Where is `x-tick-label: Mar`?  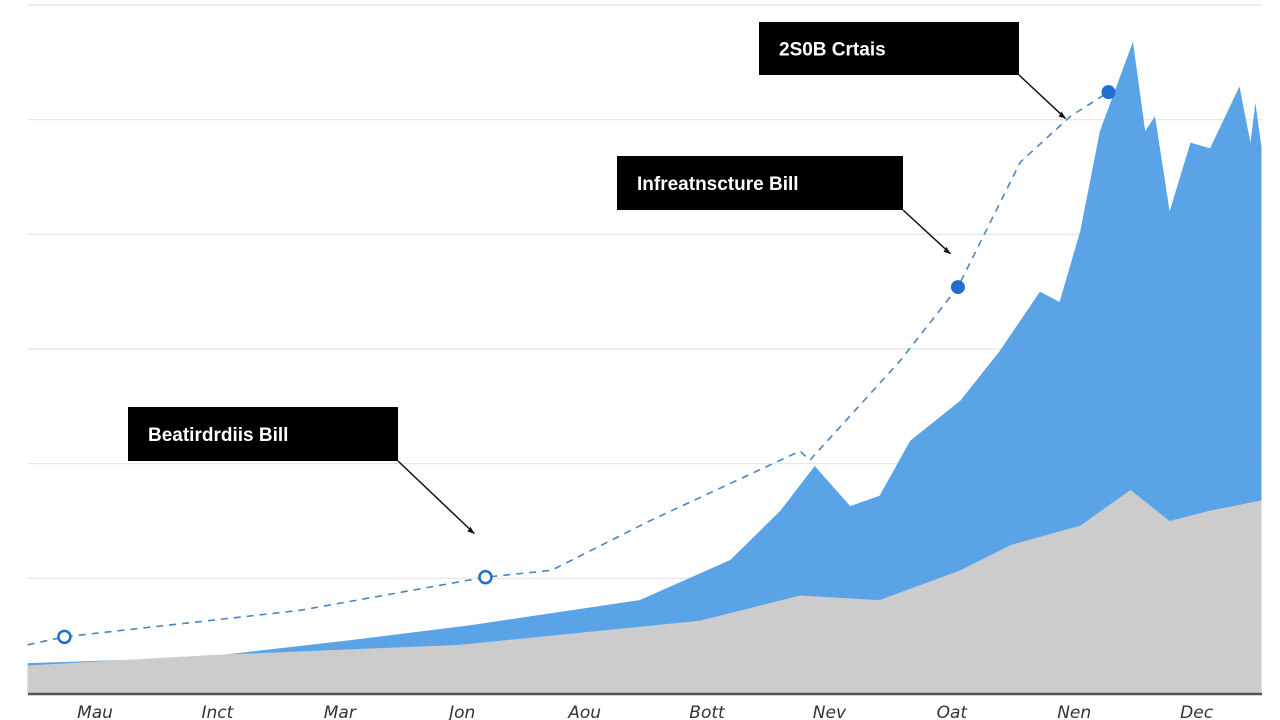 x-tick-label: Mar is located at coordinates (340, 711).